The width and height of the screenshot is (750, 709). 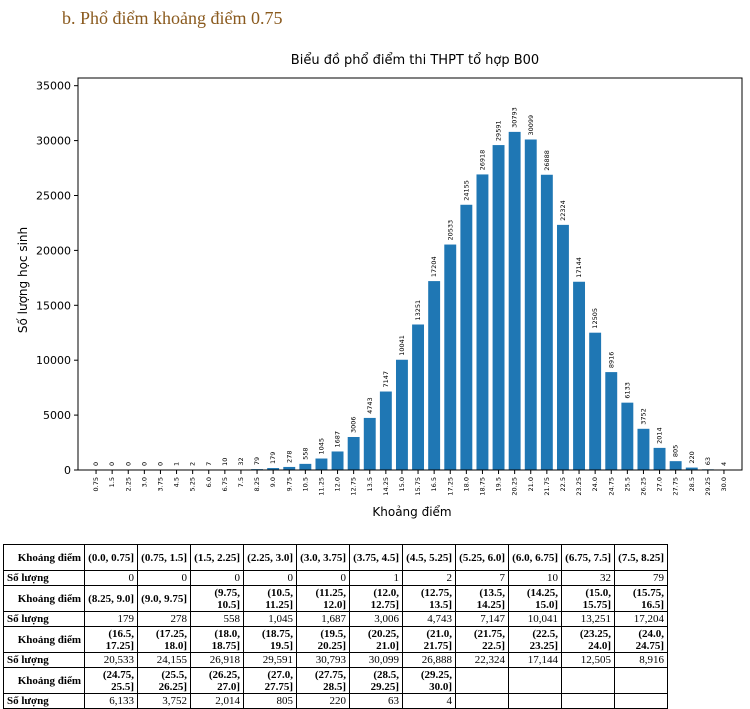 What do you see at coordinates (376, 680) in the screenshot?
I see `table-cell: (28.5, 29.25]` at bounding box center [376, 680].